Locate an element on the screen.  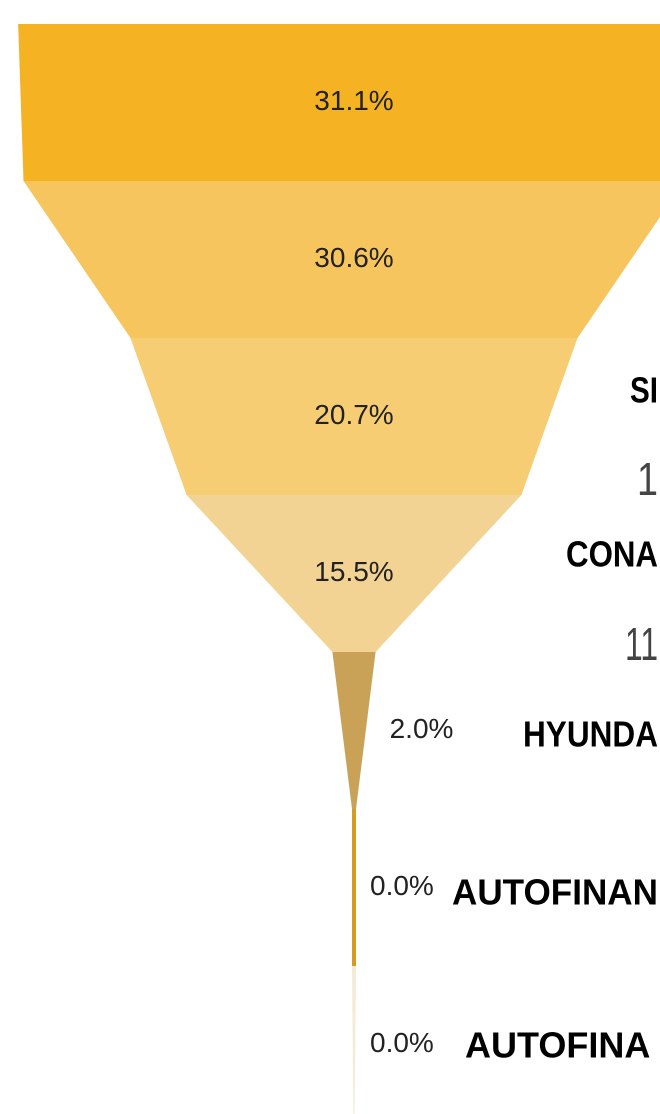
category-label: AUTOFINAN is located at coordinates (555, 892).